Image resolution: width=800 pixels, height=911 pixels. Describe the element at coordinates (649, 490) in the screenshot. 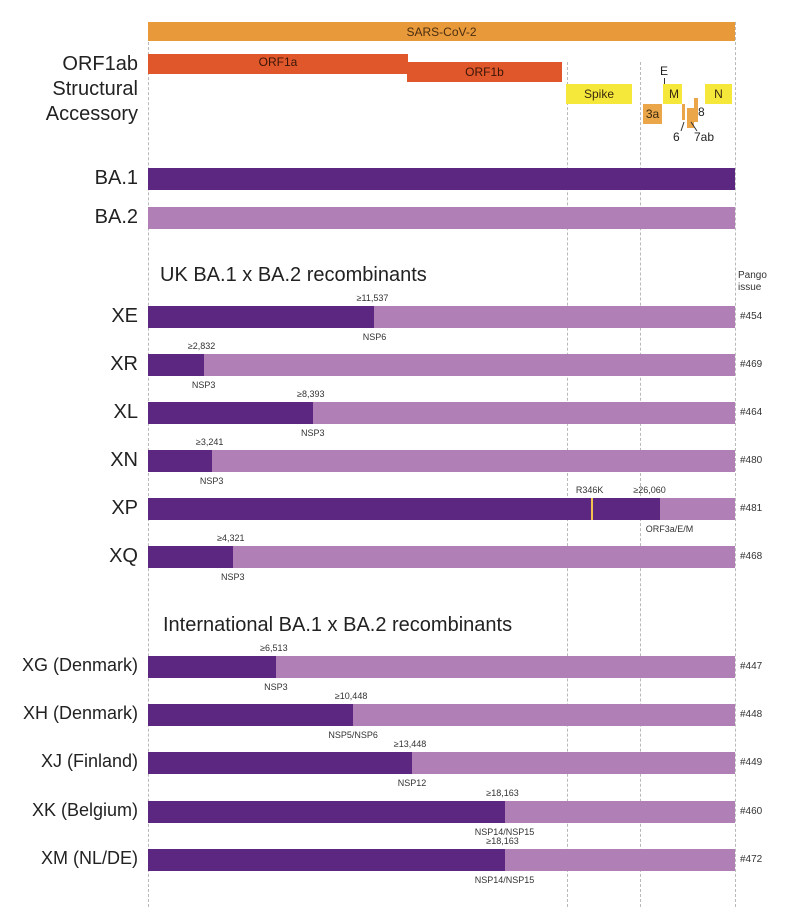

I see `breakpoint-label: ≥26,060` at that location.